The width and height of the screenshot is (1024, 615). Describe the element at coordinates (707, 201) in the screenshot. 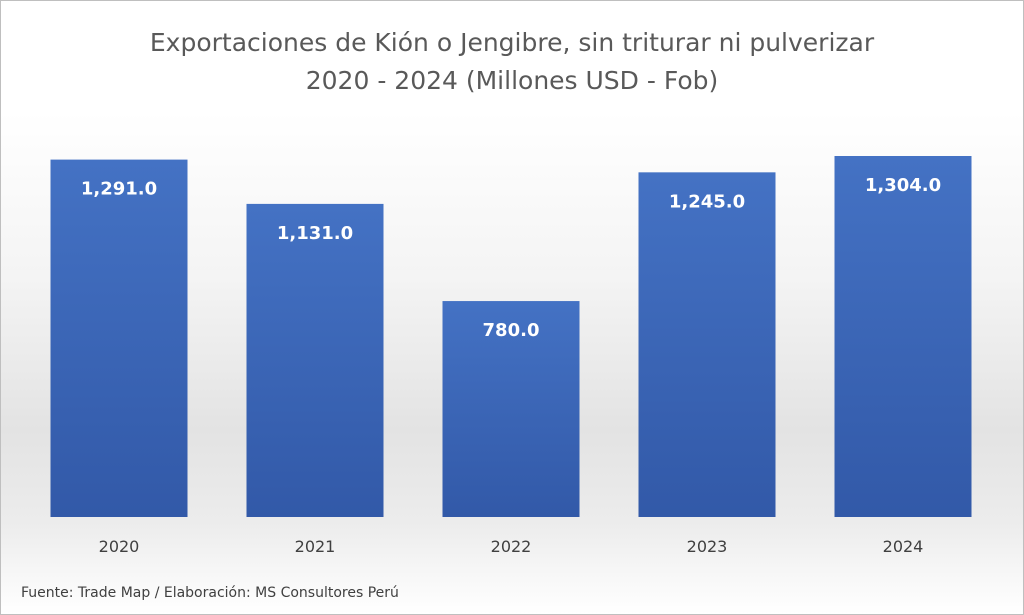

I see `data-label-2023: 1,245.0` at that location.